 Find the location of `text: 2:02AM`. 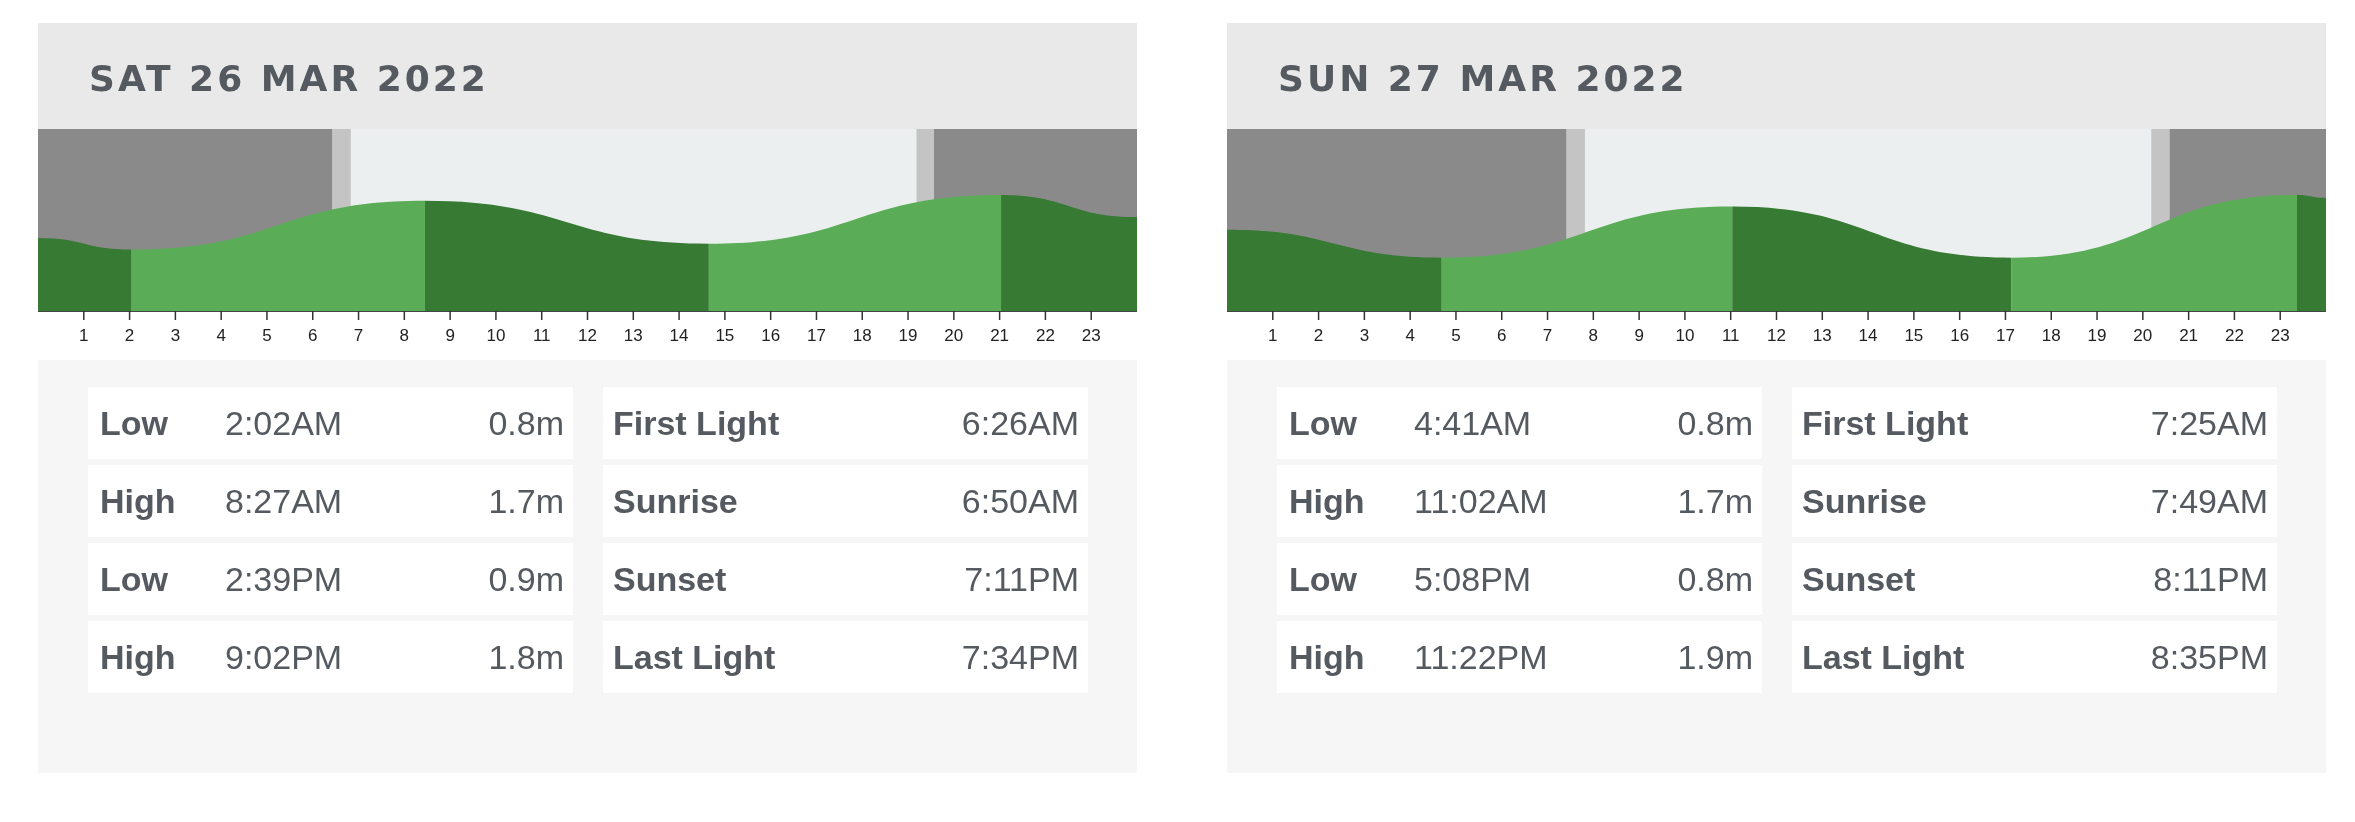

text: 2:02AM is located at coordinates (284, 423).